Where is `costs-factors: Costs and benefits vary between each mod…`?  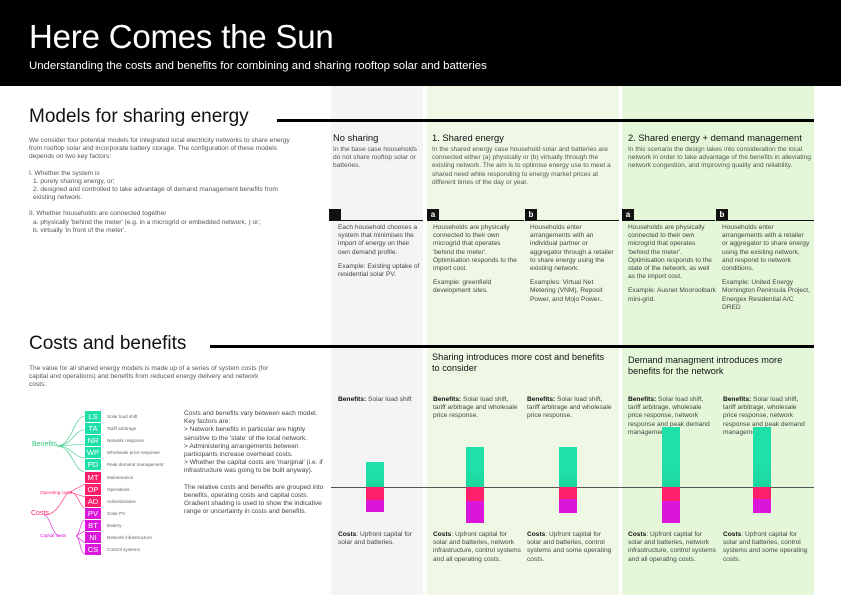
costs-factors: Costs and benefits vary between each mod… is located at coordinates (256, 467).